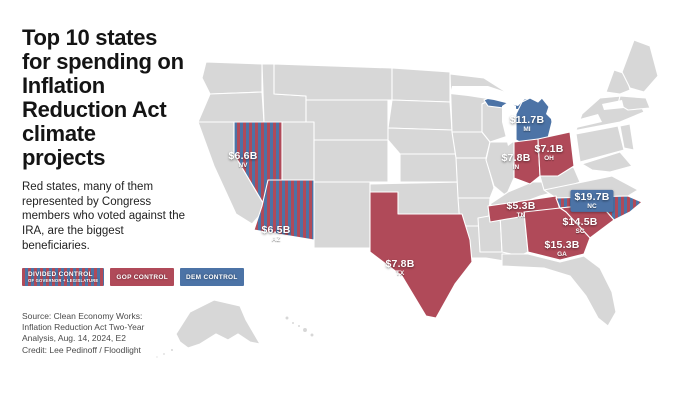  I want to click on state-ga, so click(557, 234).